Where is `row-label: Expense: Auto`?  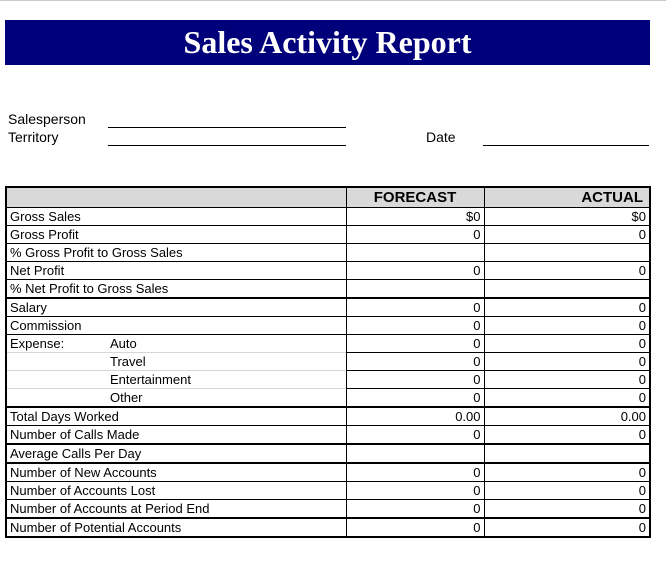 row-label: Expense: Auto is located at coordinates (176, 343).